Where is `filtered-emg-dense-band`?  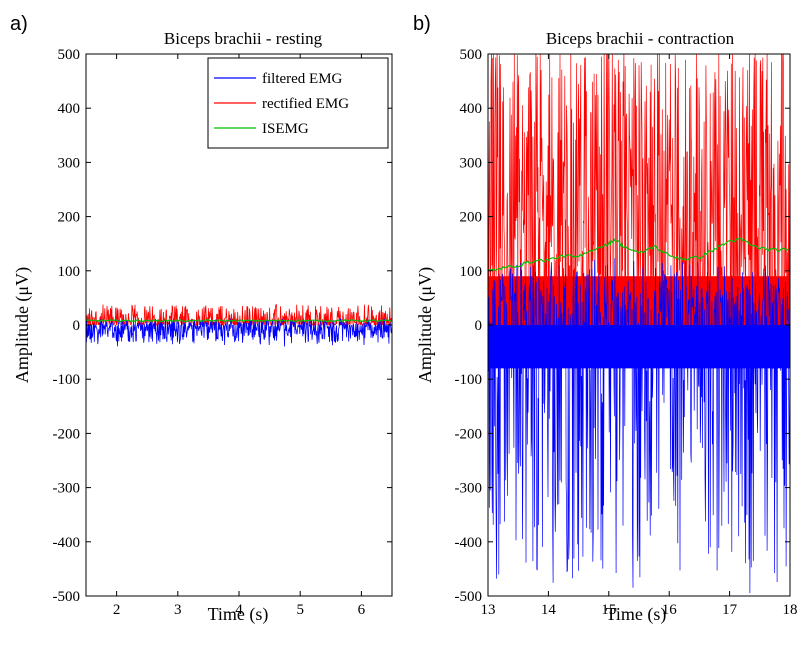
filtered-emg-dense-band is located at coordinates (639, 347).